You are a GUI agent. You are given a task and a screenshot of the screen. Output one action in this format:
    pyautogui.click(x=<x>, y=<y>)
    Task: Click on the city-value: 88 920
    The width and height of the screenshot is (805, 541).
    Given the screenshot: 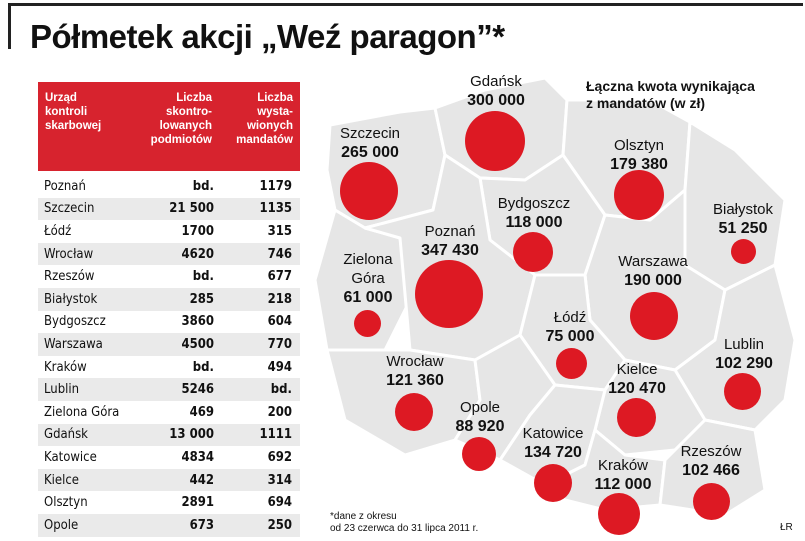 What is the action you would take?
    pyautogui.click(x=480, y=426)
    